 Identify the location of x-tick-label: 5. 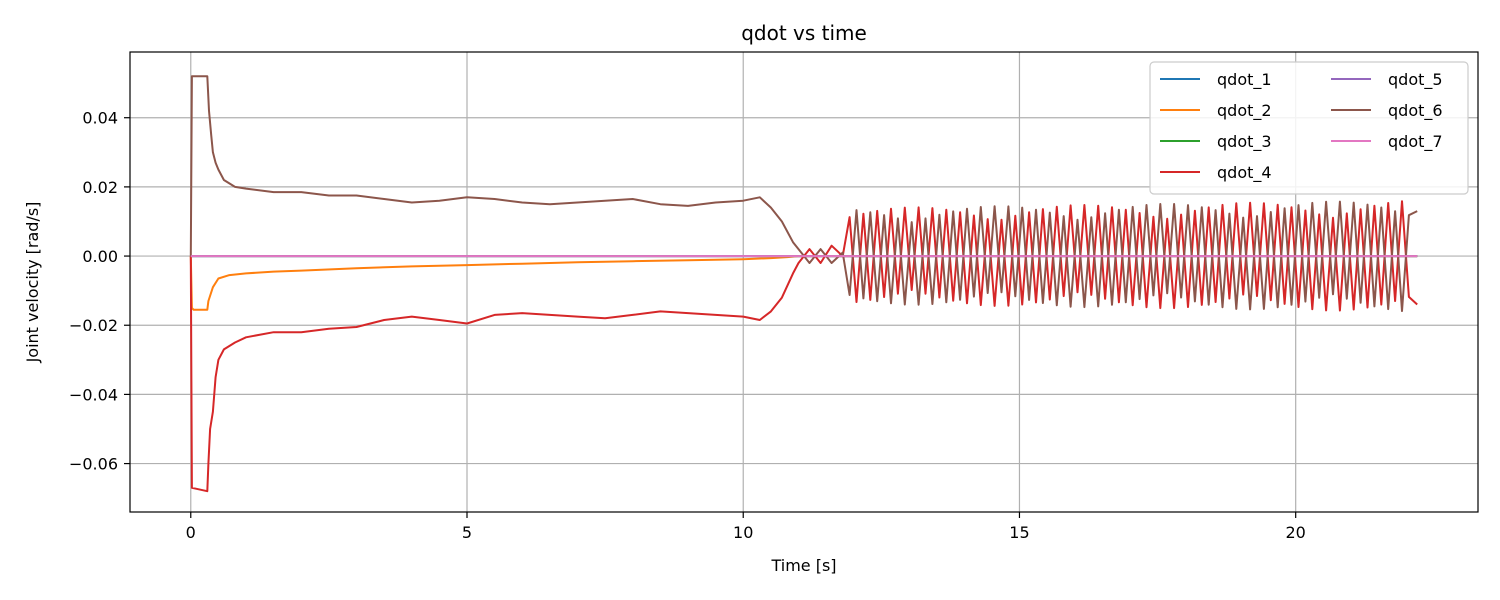
(467, 532).